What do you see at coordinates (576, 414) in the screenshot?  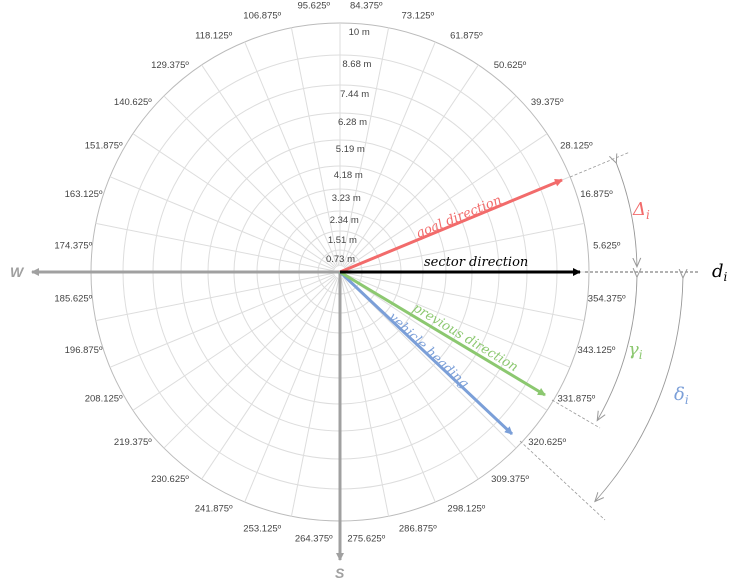 I see `previous-reference-line` at bounding box center [576, 414].